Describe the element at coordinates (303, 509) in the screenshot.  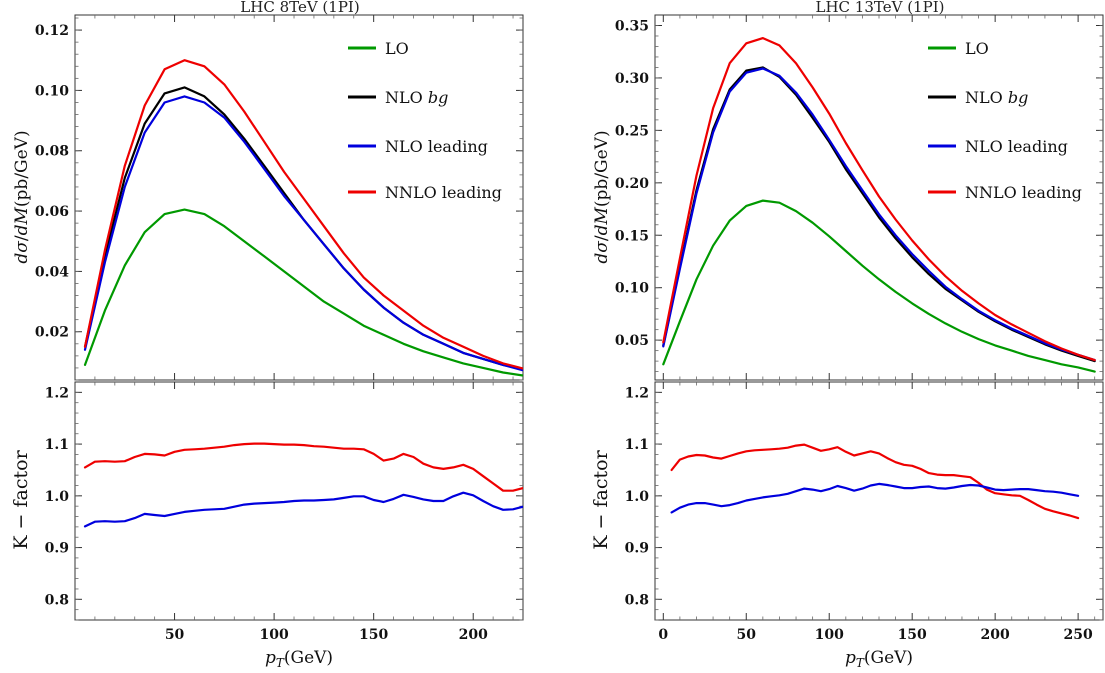
I see `series-8tev-kfactor-nlo-leading-nlo-bg` at that location.